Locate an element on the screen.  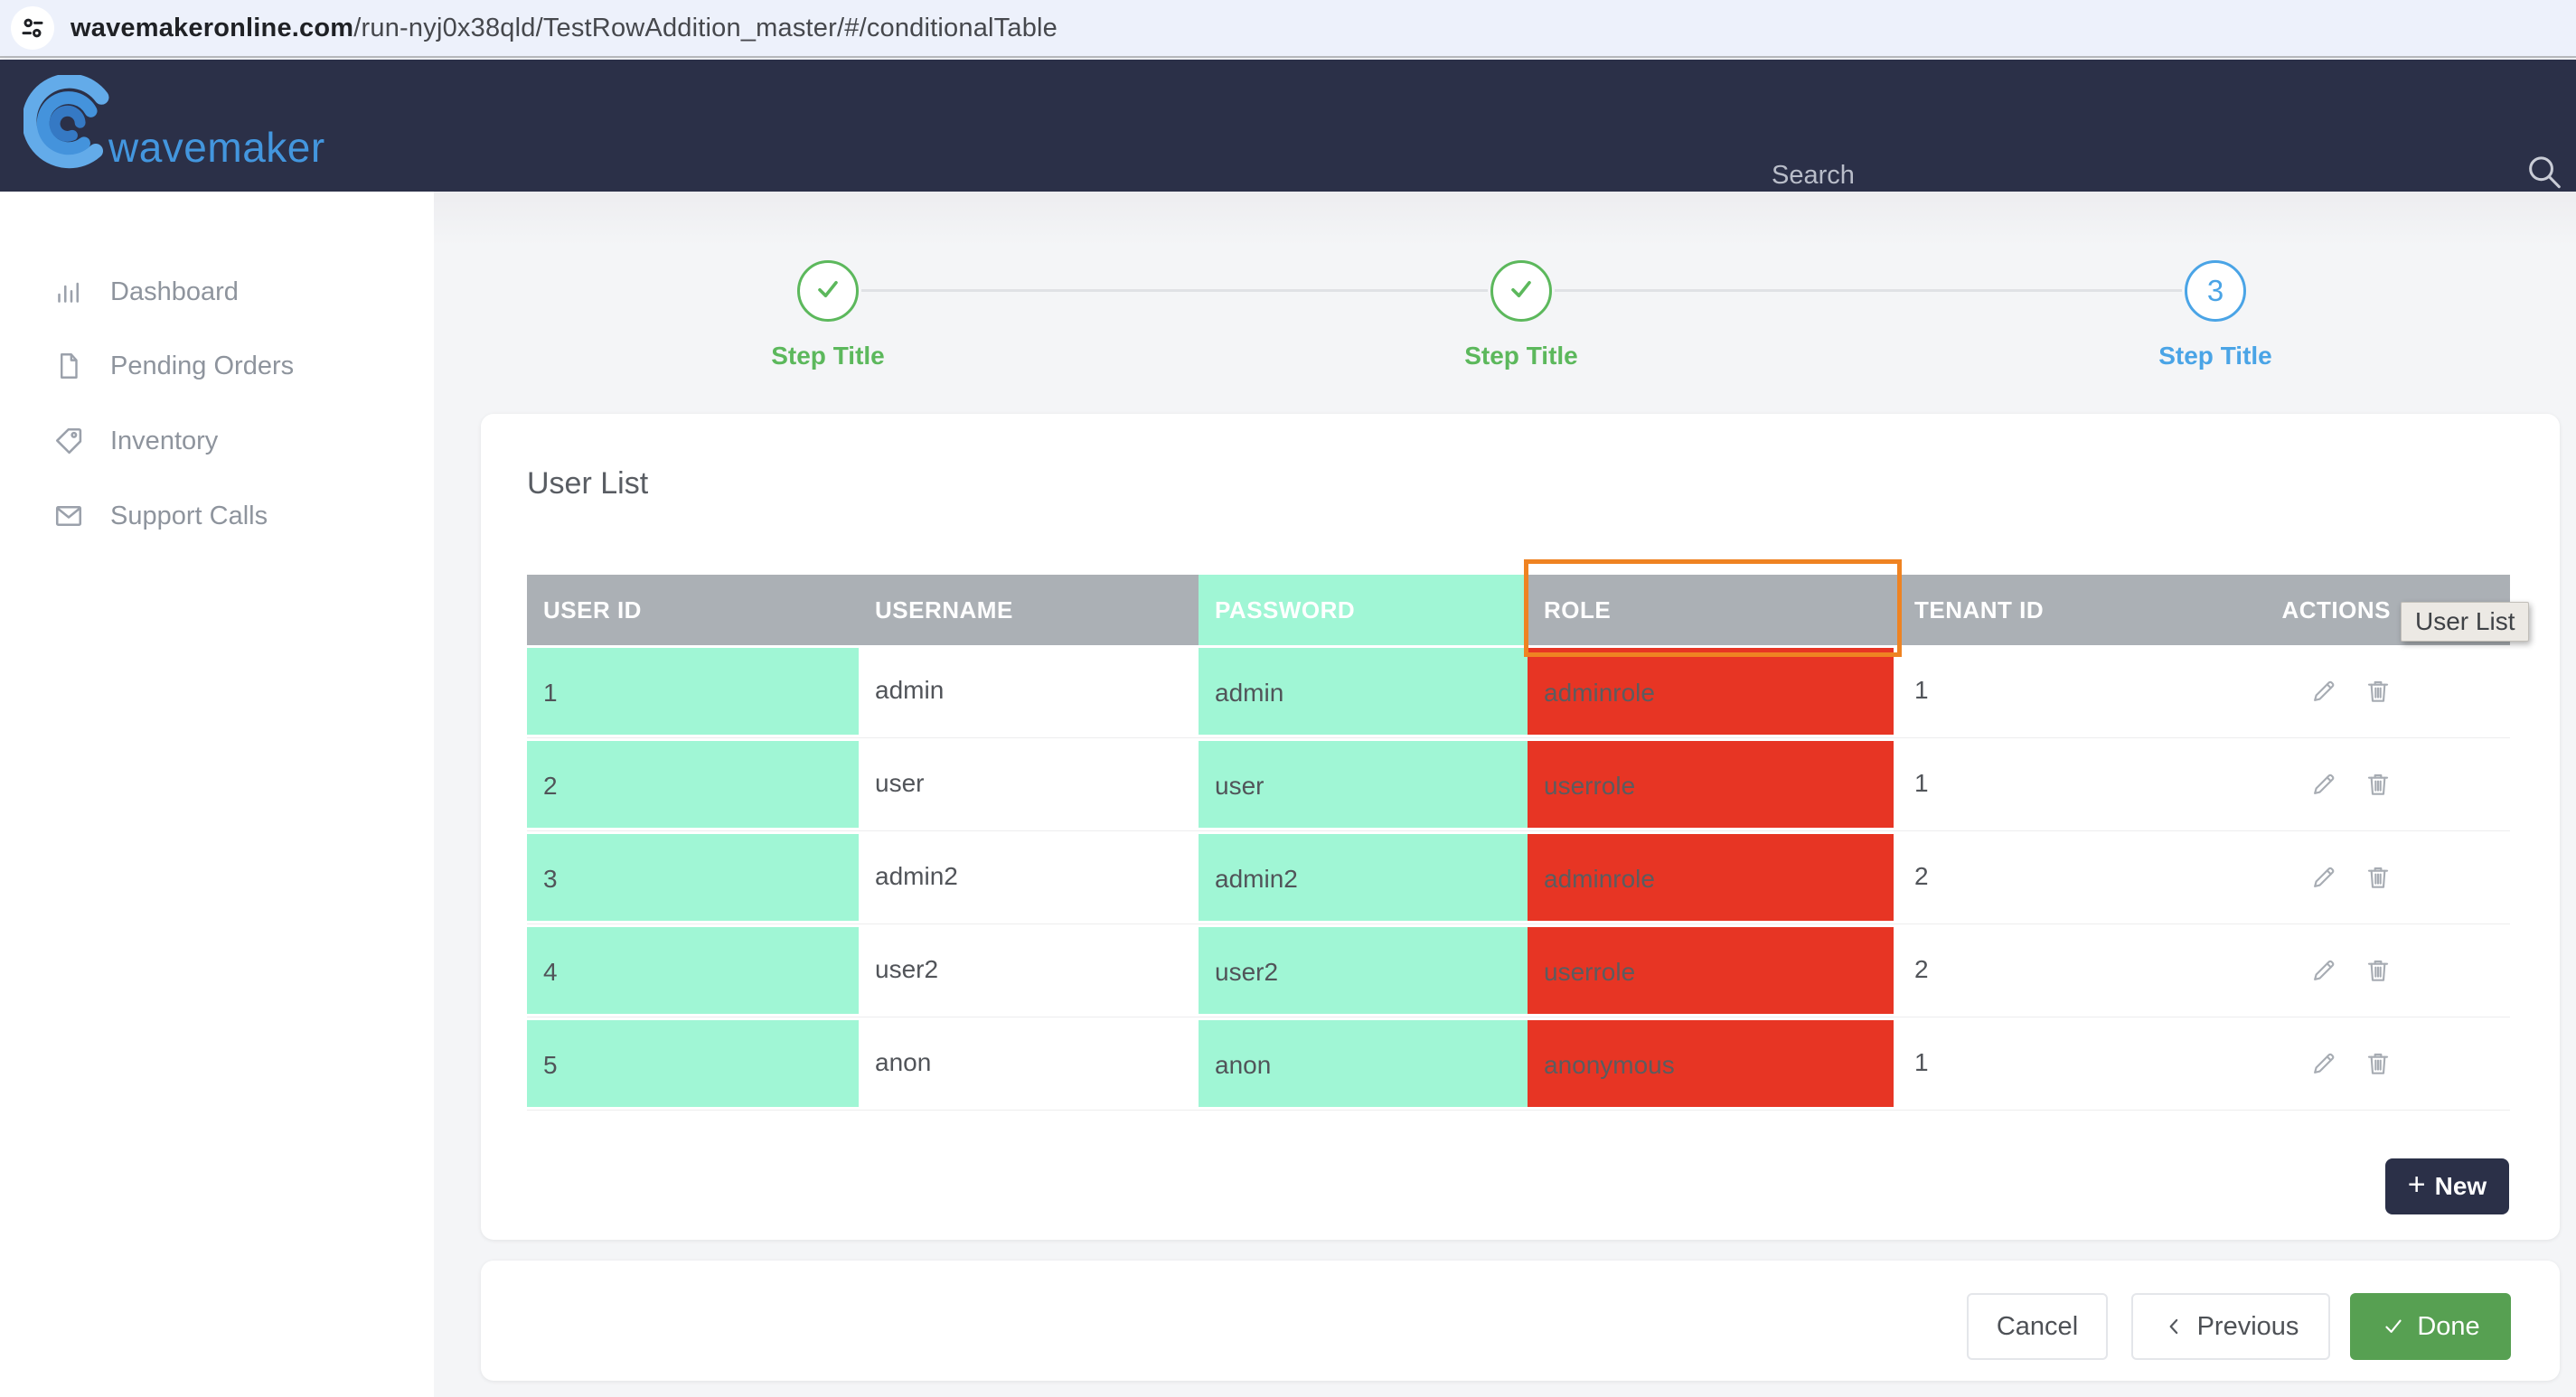
wizard-step-2: Step Title is located at coordinates (1522, 315).